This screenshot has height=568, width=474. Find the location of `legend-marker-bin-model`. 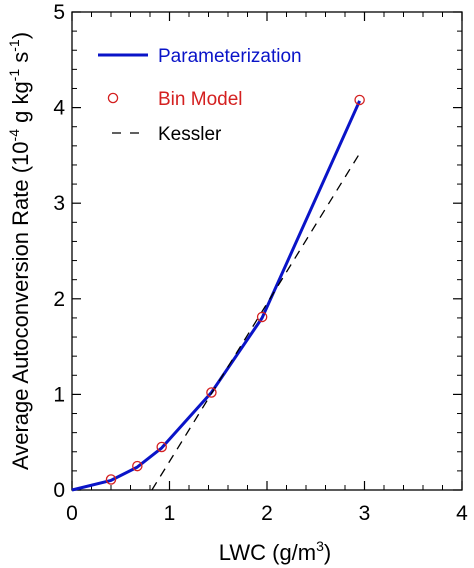

legend-marker-bin-model is located at coordinates (113, 98).